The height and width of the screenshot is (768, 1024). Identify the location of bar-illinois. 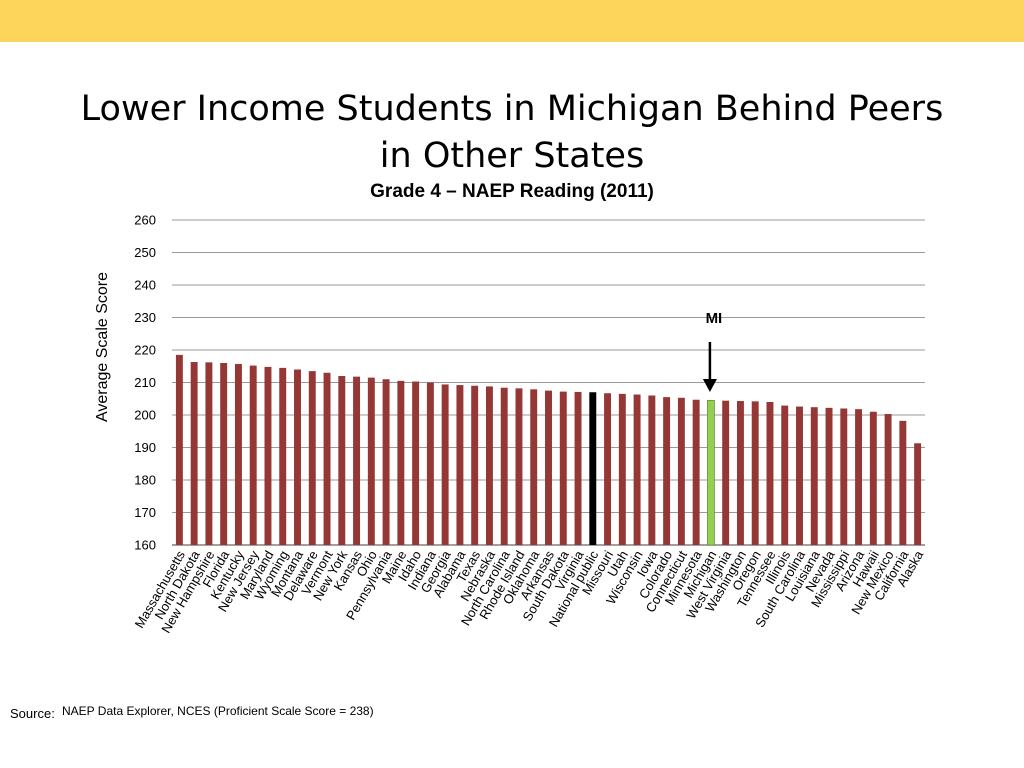
(785, 475).